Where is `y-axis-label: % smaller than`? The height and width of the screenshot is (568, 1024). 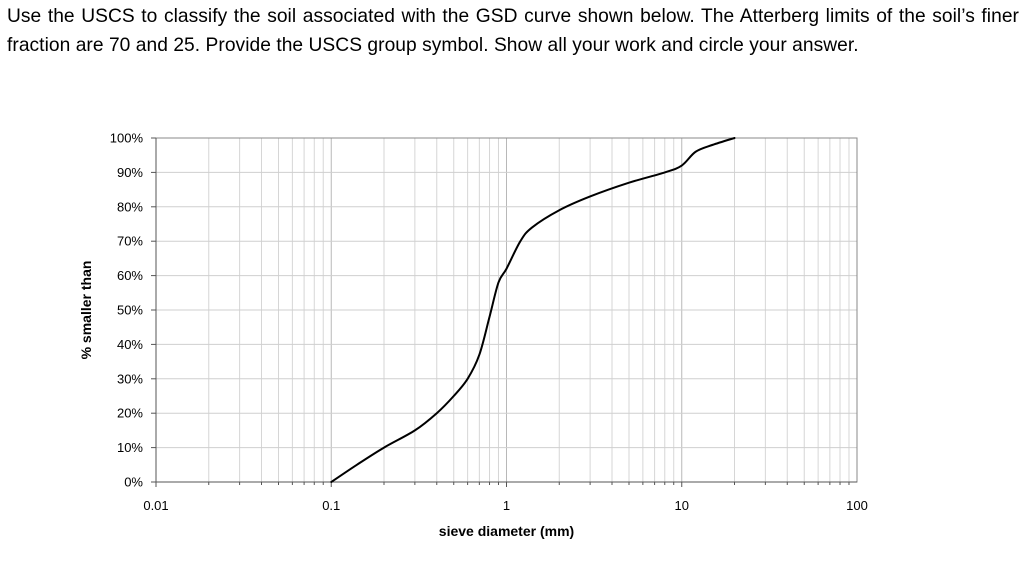 y-axis-label: % smaller than is located at coordinates (86, 310).